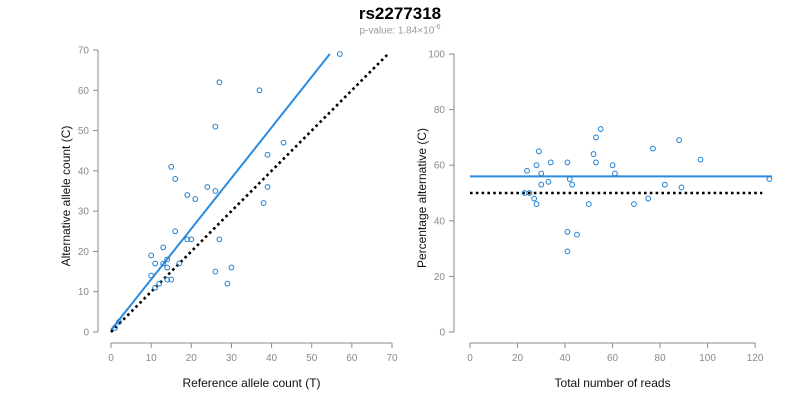 The height and width of the screenshot is (400, 800). I want to click on x-tick-label: 30, so click(232, 358).